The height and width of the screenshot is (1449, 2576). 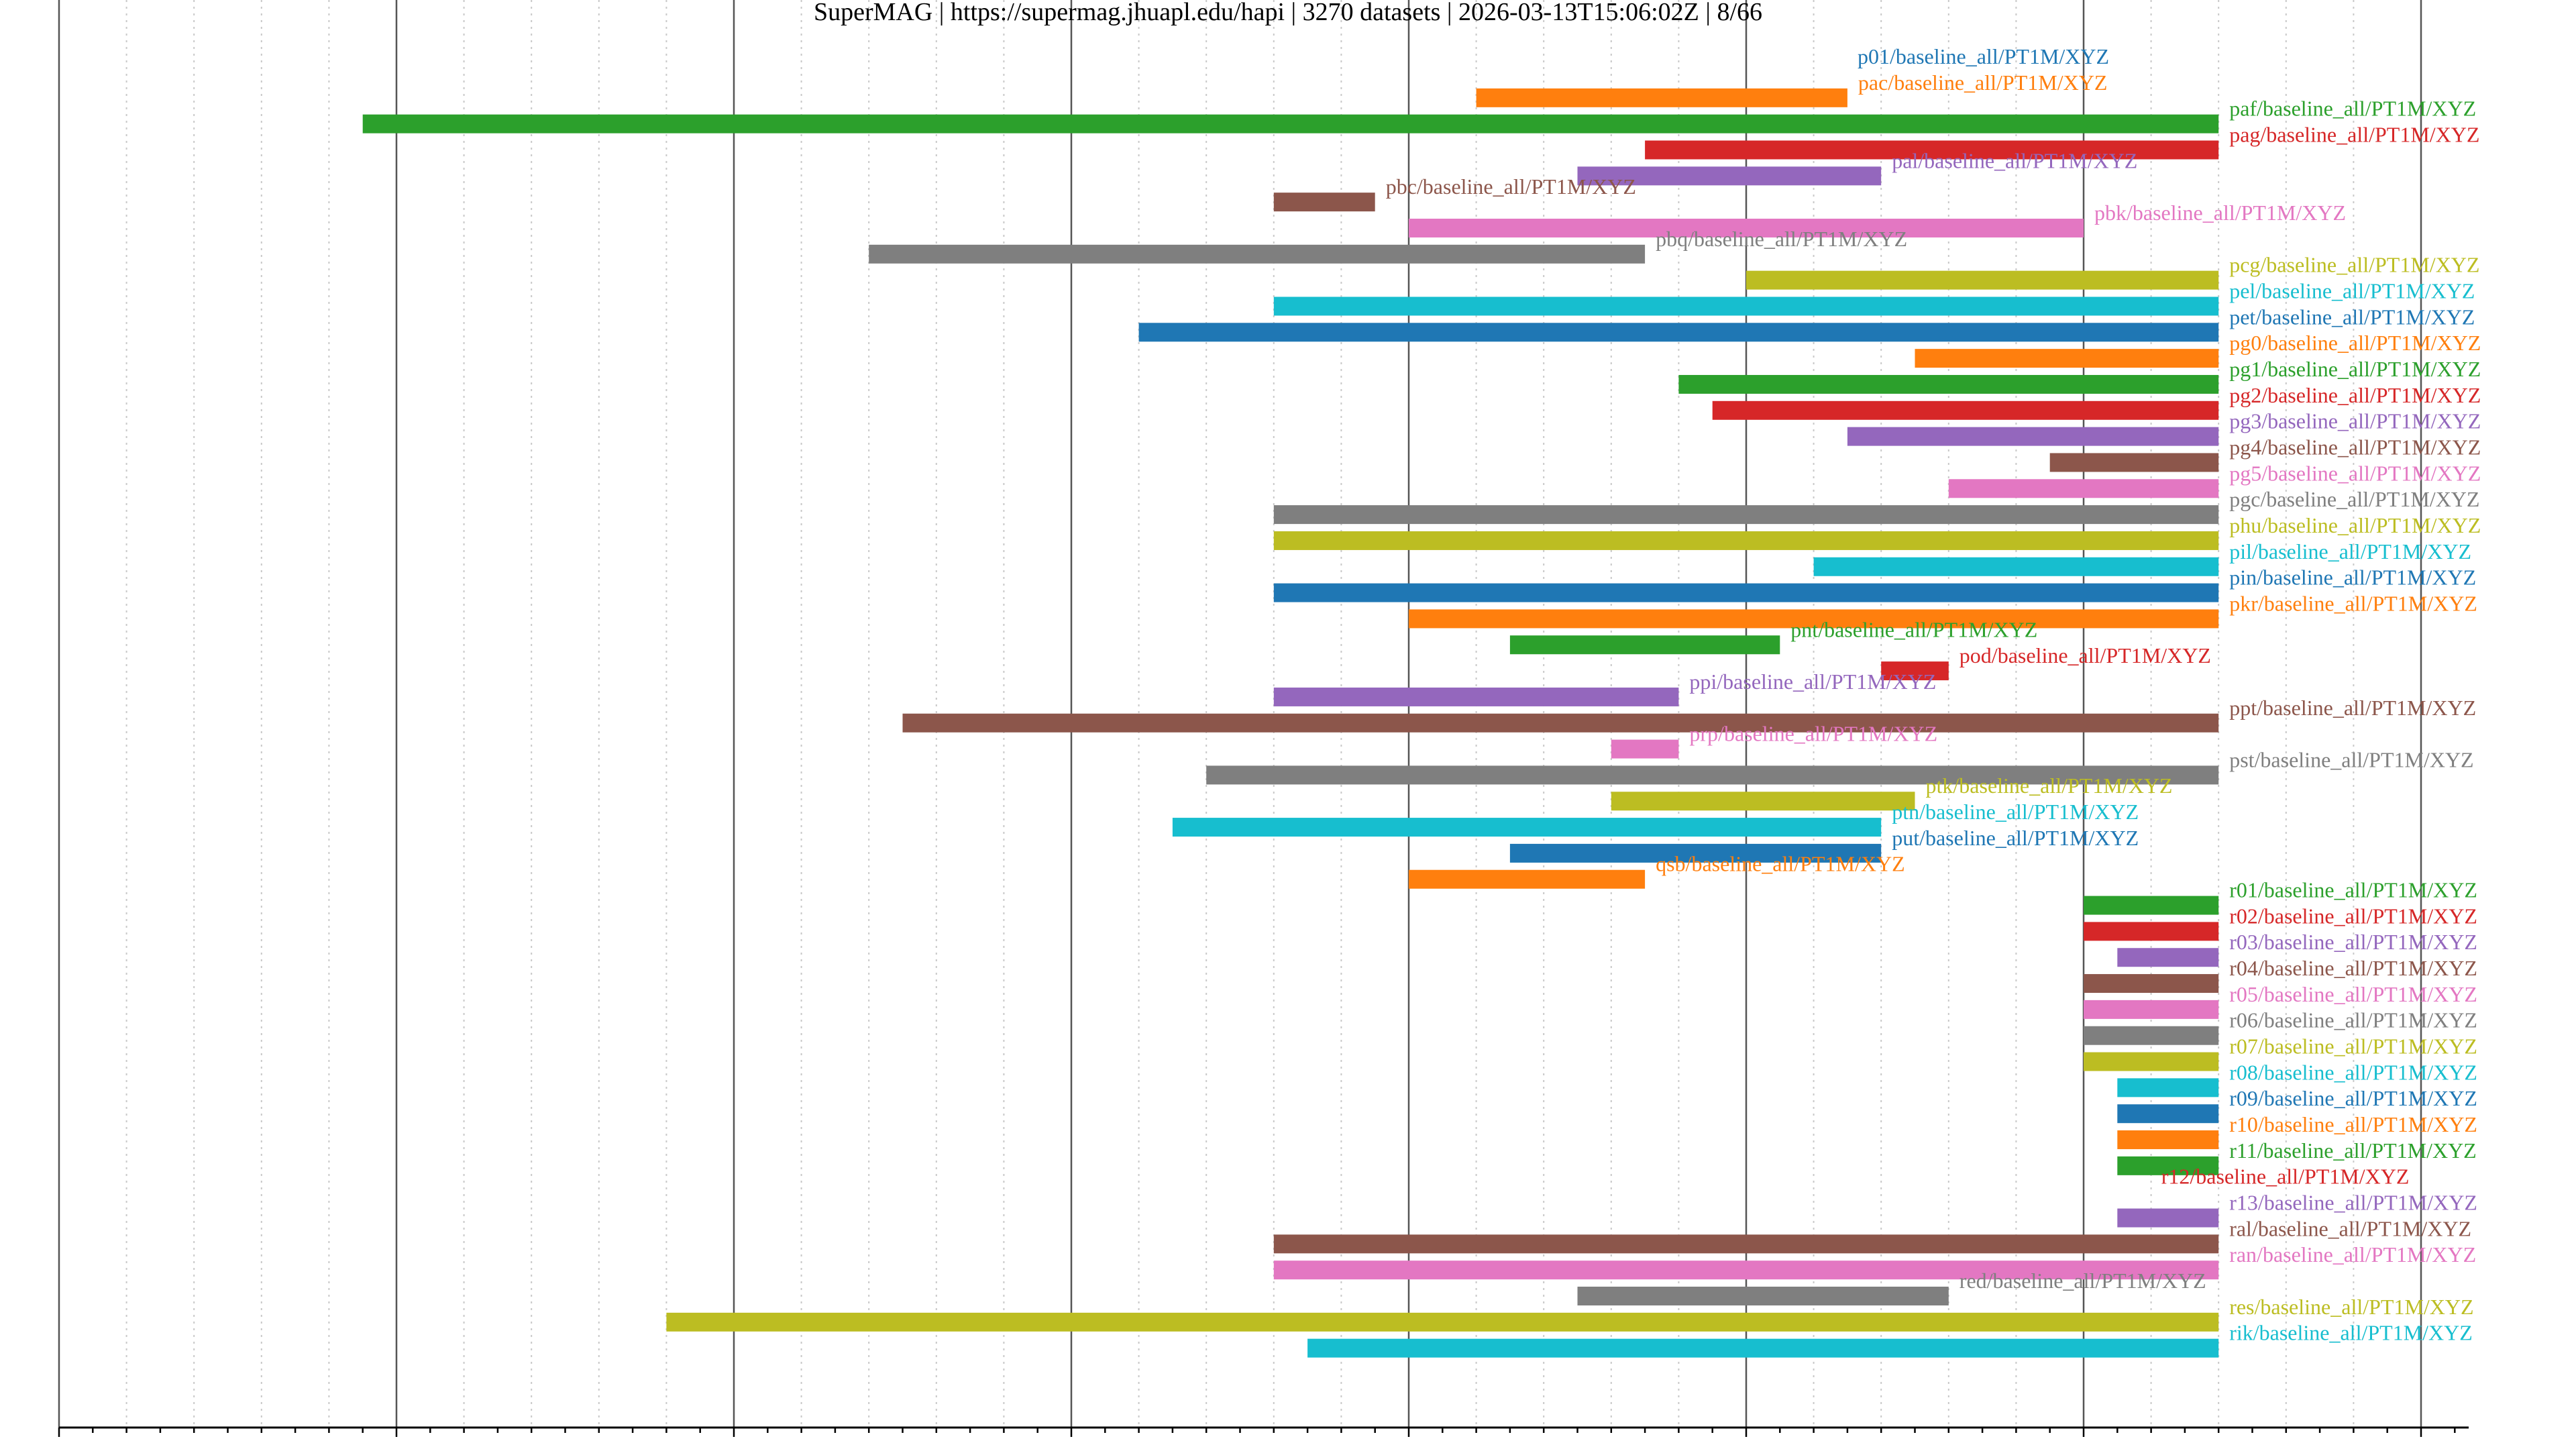 What do you see at coordinates (2085, 655) in the screenshot?
I see `bar-label-pod: pod/baseline_all/PT1M/XYZ` at bounding box center [2085, 655].